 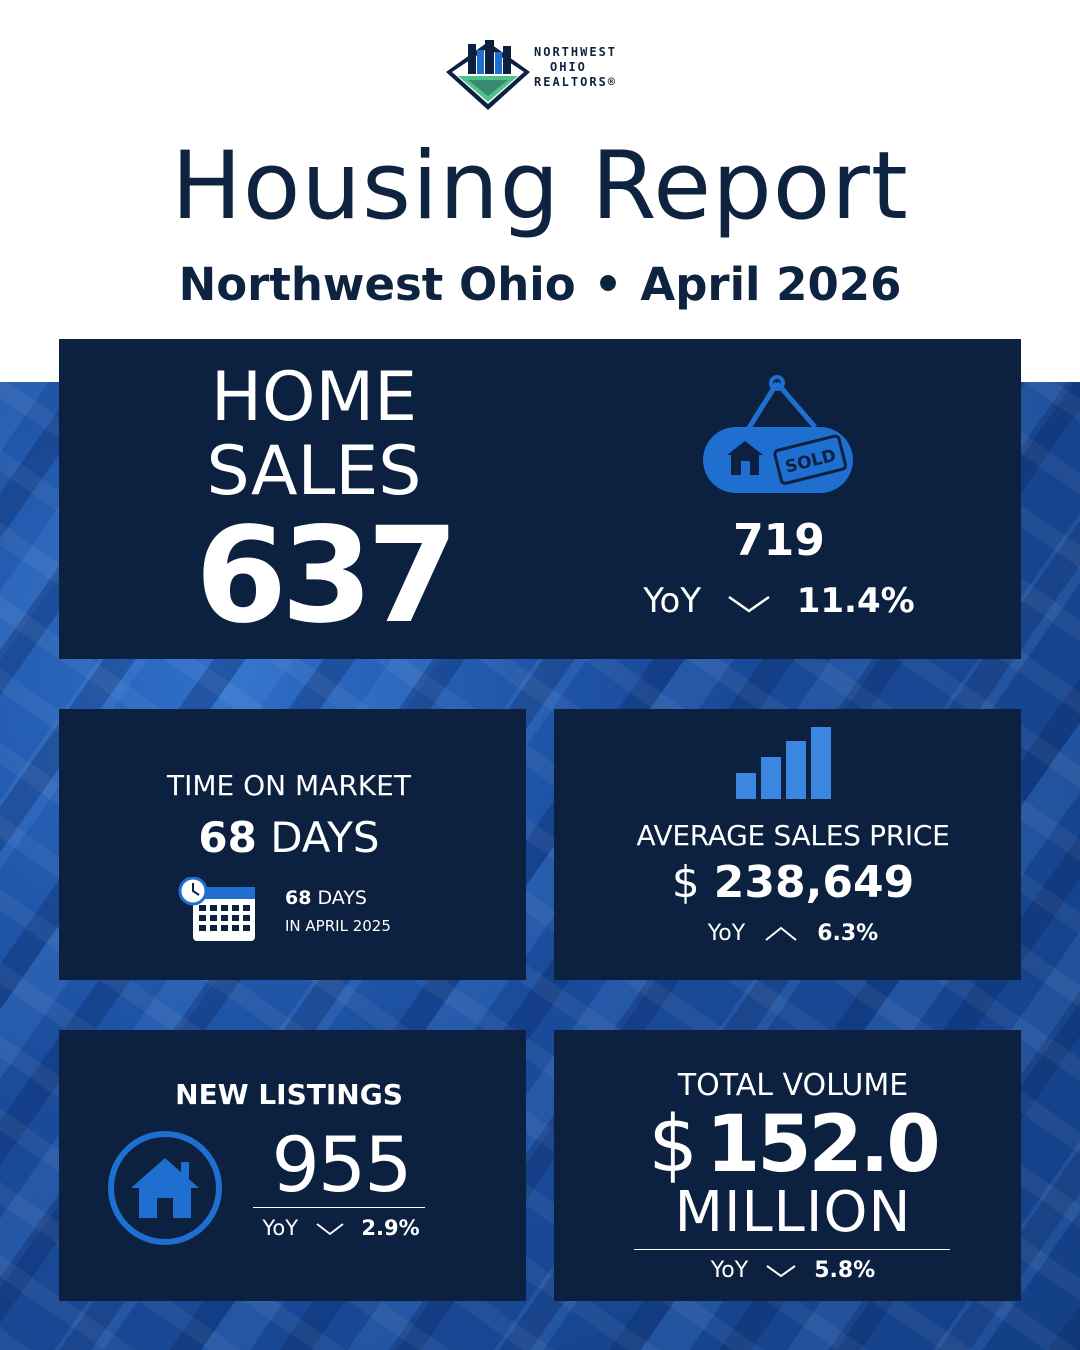 I want to click on average-sales-price-card: AVERAGE SALES PRICE $ 238,649 YoY 6.3%, so click(x=787, y=844).